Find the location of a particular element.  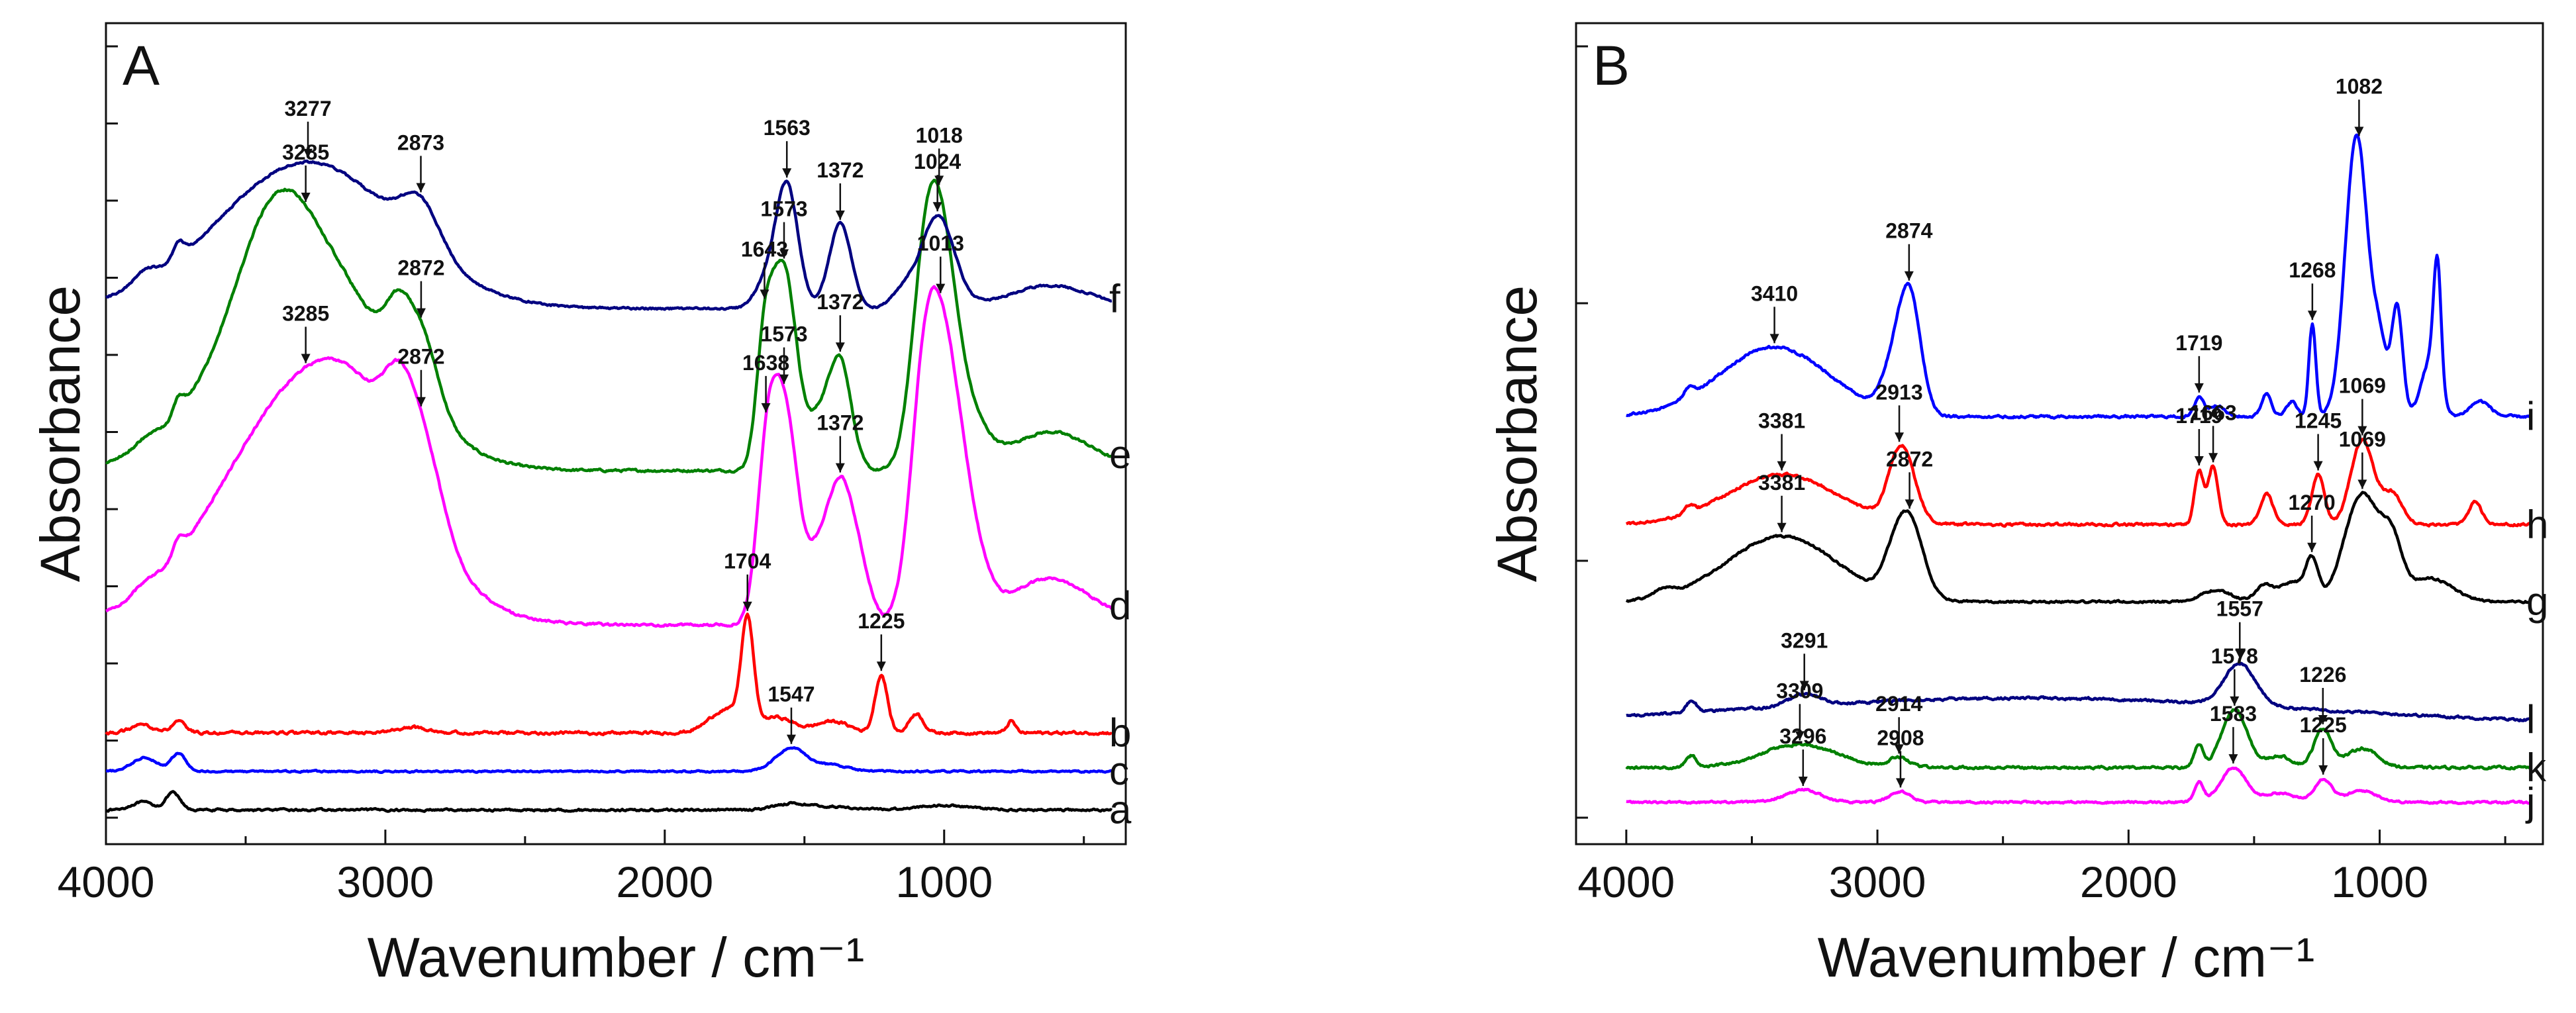

peak-label: 1018 is located at coordinates (939, 135).